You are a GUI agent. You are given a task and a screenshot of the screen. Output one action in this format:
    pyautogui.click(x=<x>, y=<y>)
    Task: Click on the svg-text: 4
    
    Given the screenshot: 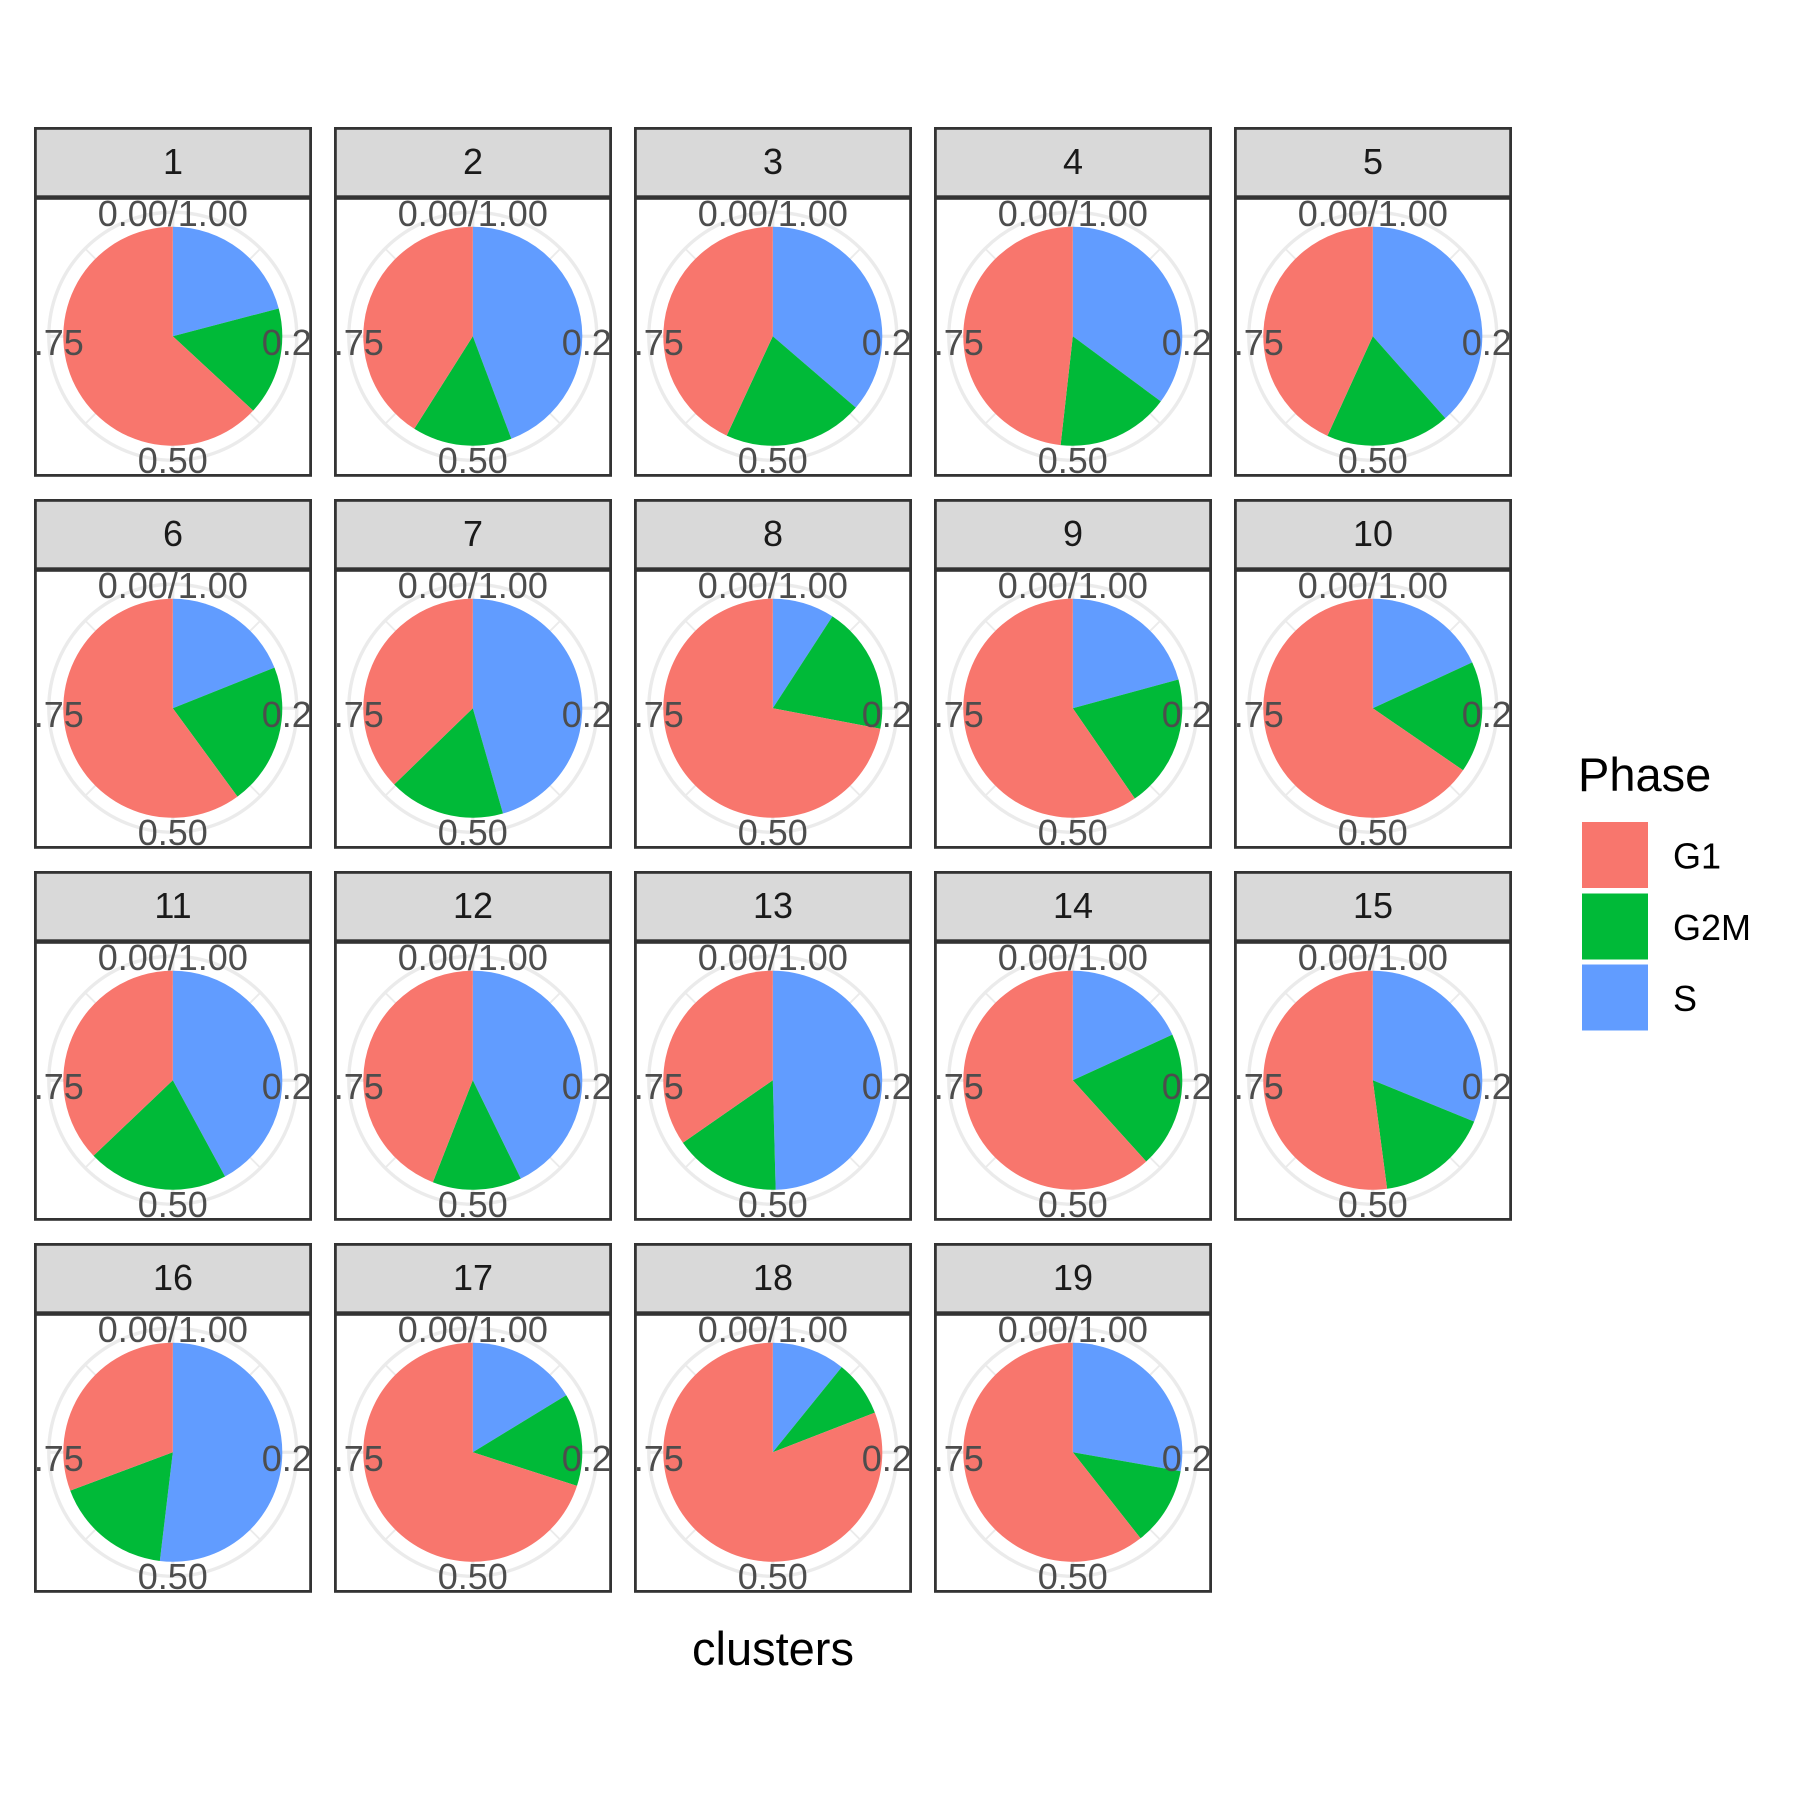 What is the action you would take?
    pyautogui.click(x=1073, y=161)
    